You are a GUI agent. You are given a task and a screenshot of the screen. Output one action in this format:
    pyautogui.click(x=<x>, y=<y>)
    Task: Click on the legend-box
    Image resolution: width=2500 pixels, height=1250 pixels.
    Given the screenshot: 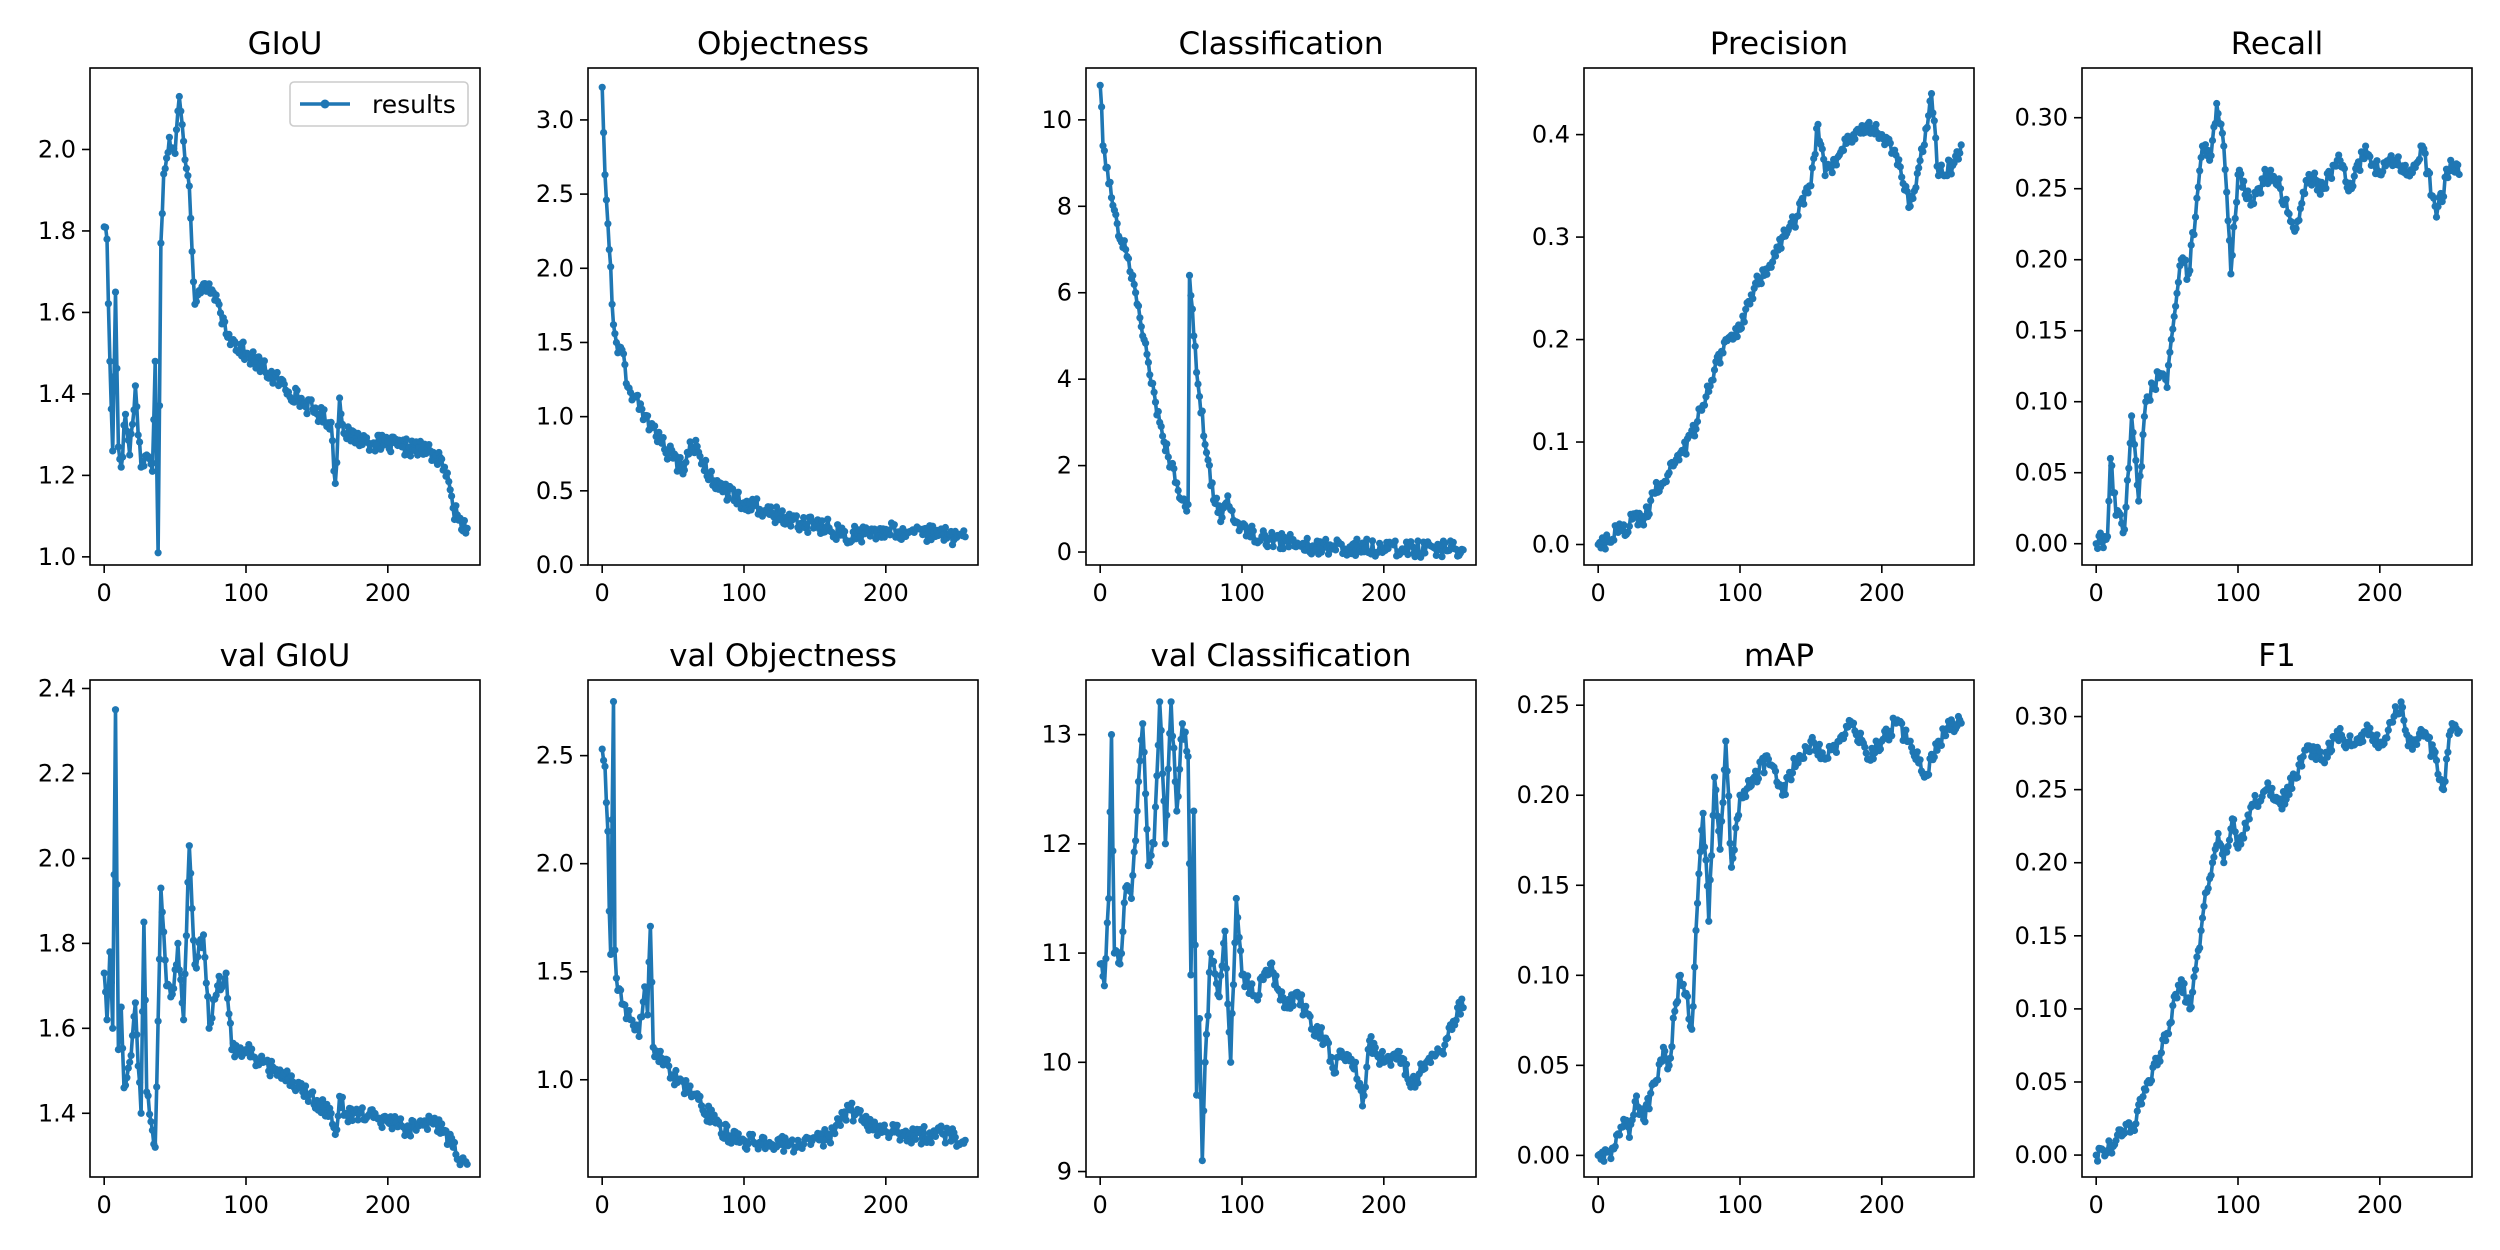 What is the action you would take?
    pyautogui.click(x=379, y=104)
    